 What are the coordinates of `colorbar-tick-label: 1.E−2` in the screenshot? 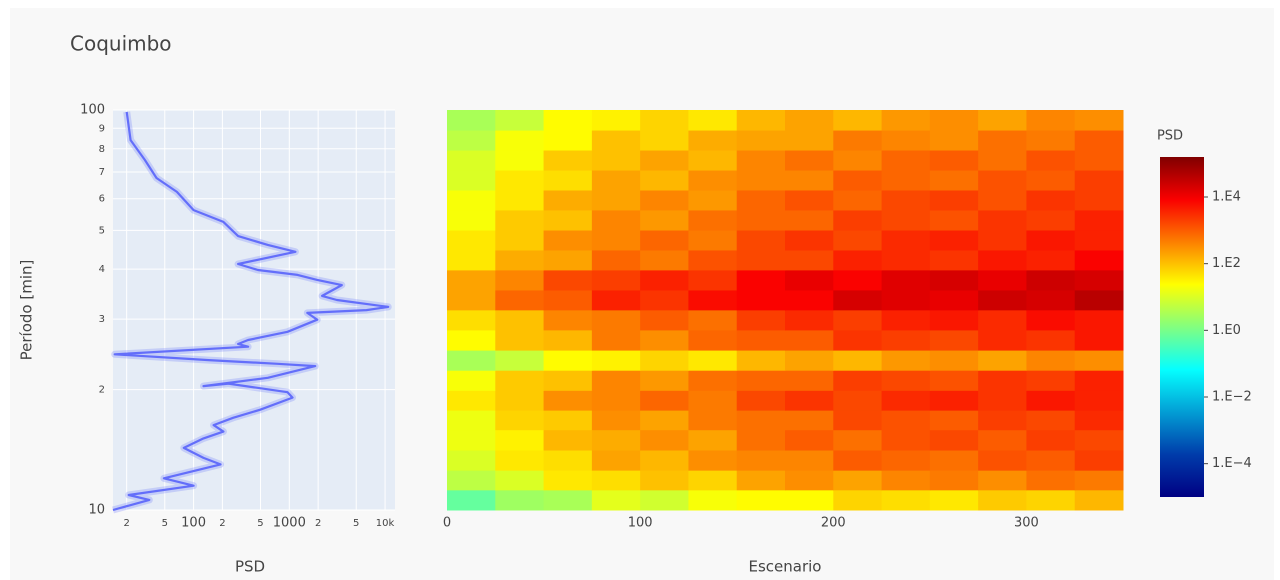 It's located at (1232, 397).